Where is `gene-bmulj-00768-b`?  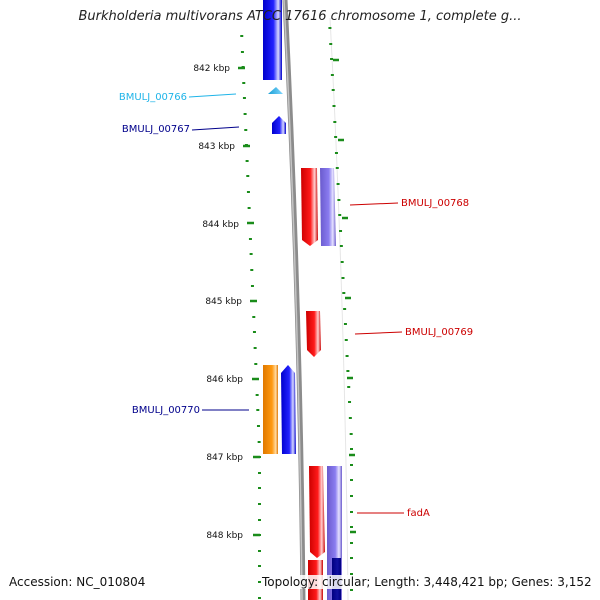 gene-bmulj-00768-b is located at coordinates (328, 207).